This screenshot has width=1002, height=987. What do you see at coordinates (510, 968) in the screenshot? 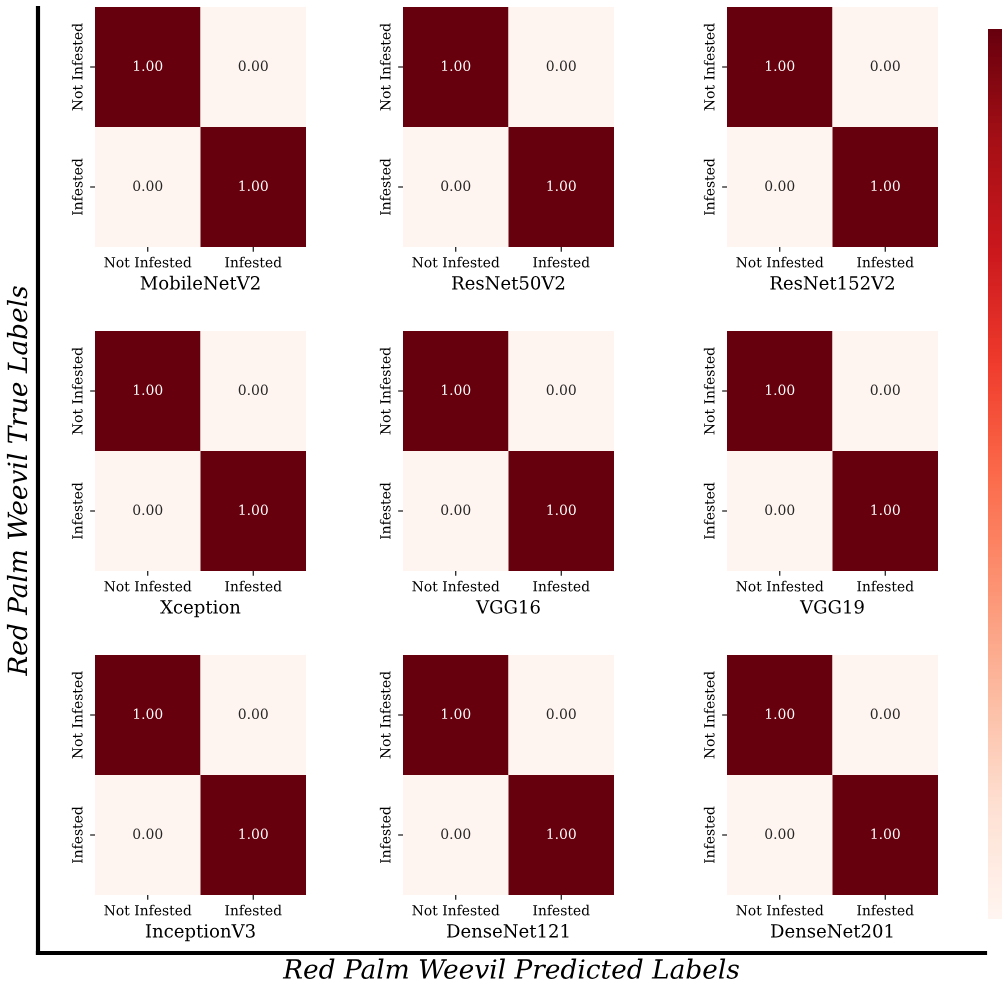
I see `text: Red Palm Weevil Predicted Labels` at bounding box center [510, 968].